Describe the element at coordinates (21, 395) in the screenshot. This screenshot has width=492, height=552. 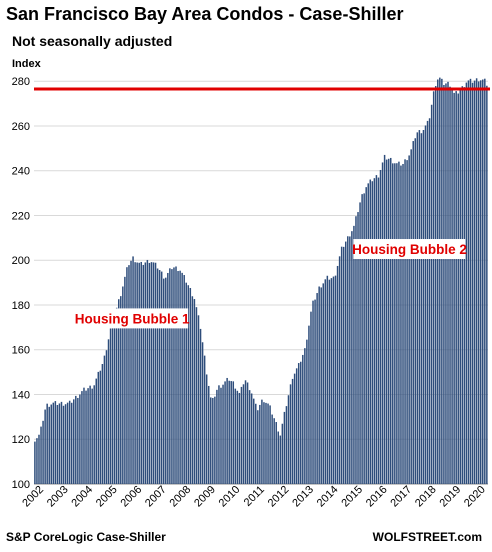
I see `y-tick-label: 140` at that location.